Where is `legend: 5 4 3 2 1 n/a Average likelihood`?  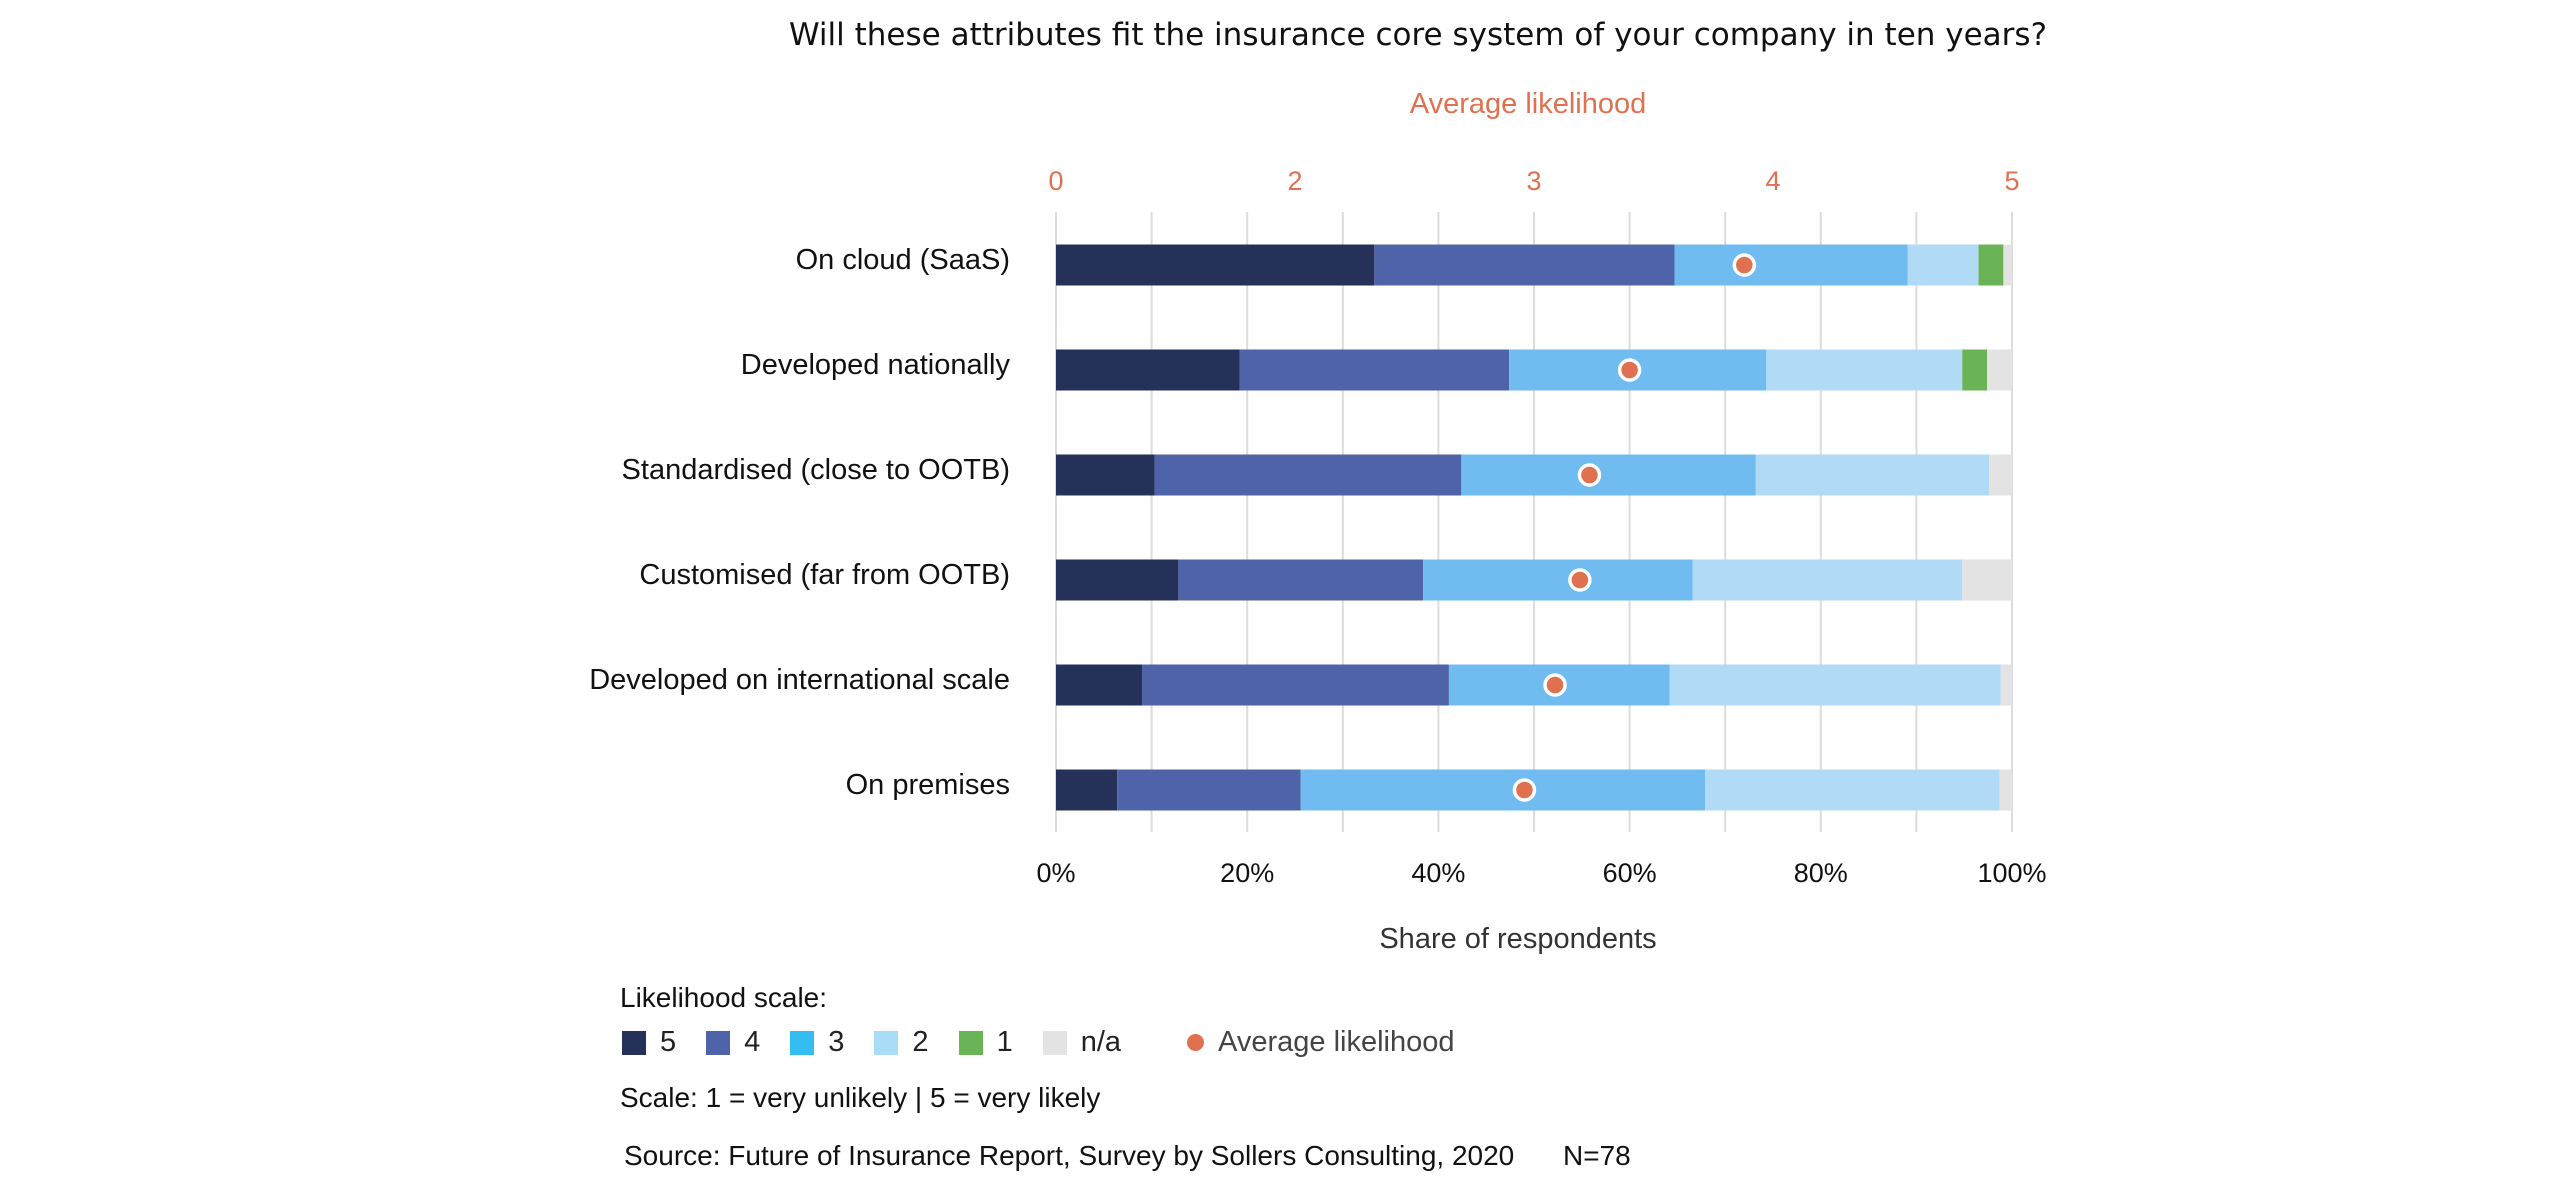 legend: 5 4 3 2 1 n/a Average likelihood is located at coordinates (1053, 1042).